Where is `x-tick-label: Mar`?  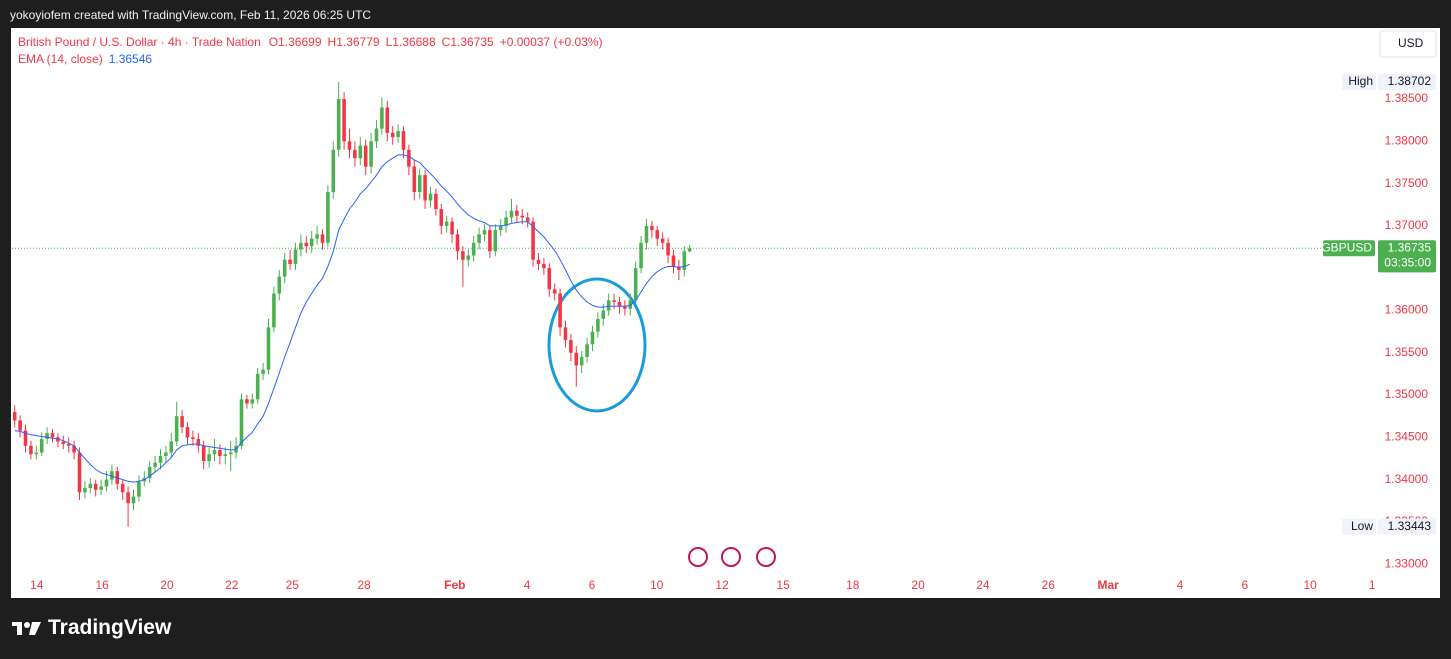 x-tick-label: Mar is located at coordinates (1108, 585).